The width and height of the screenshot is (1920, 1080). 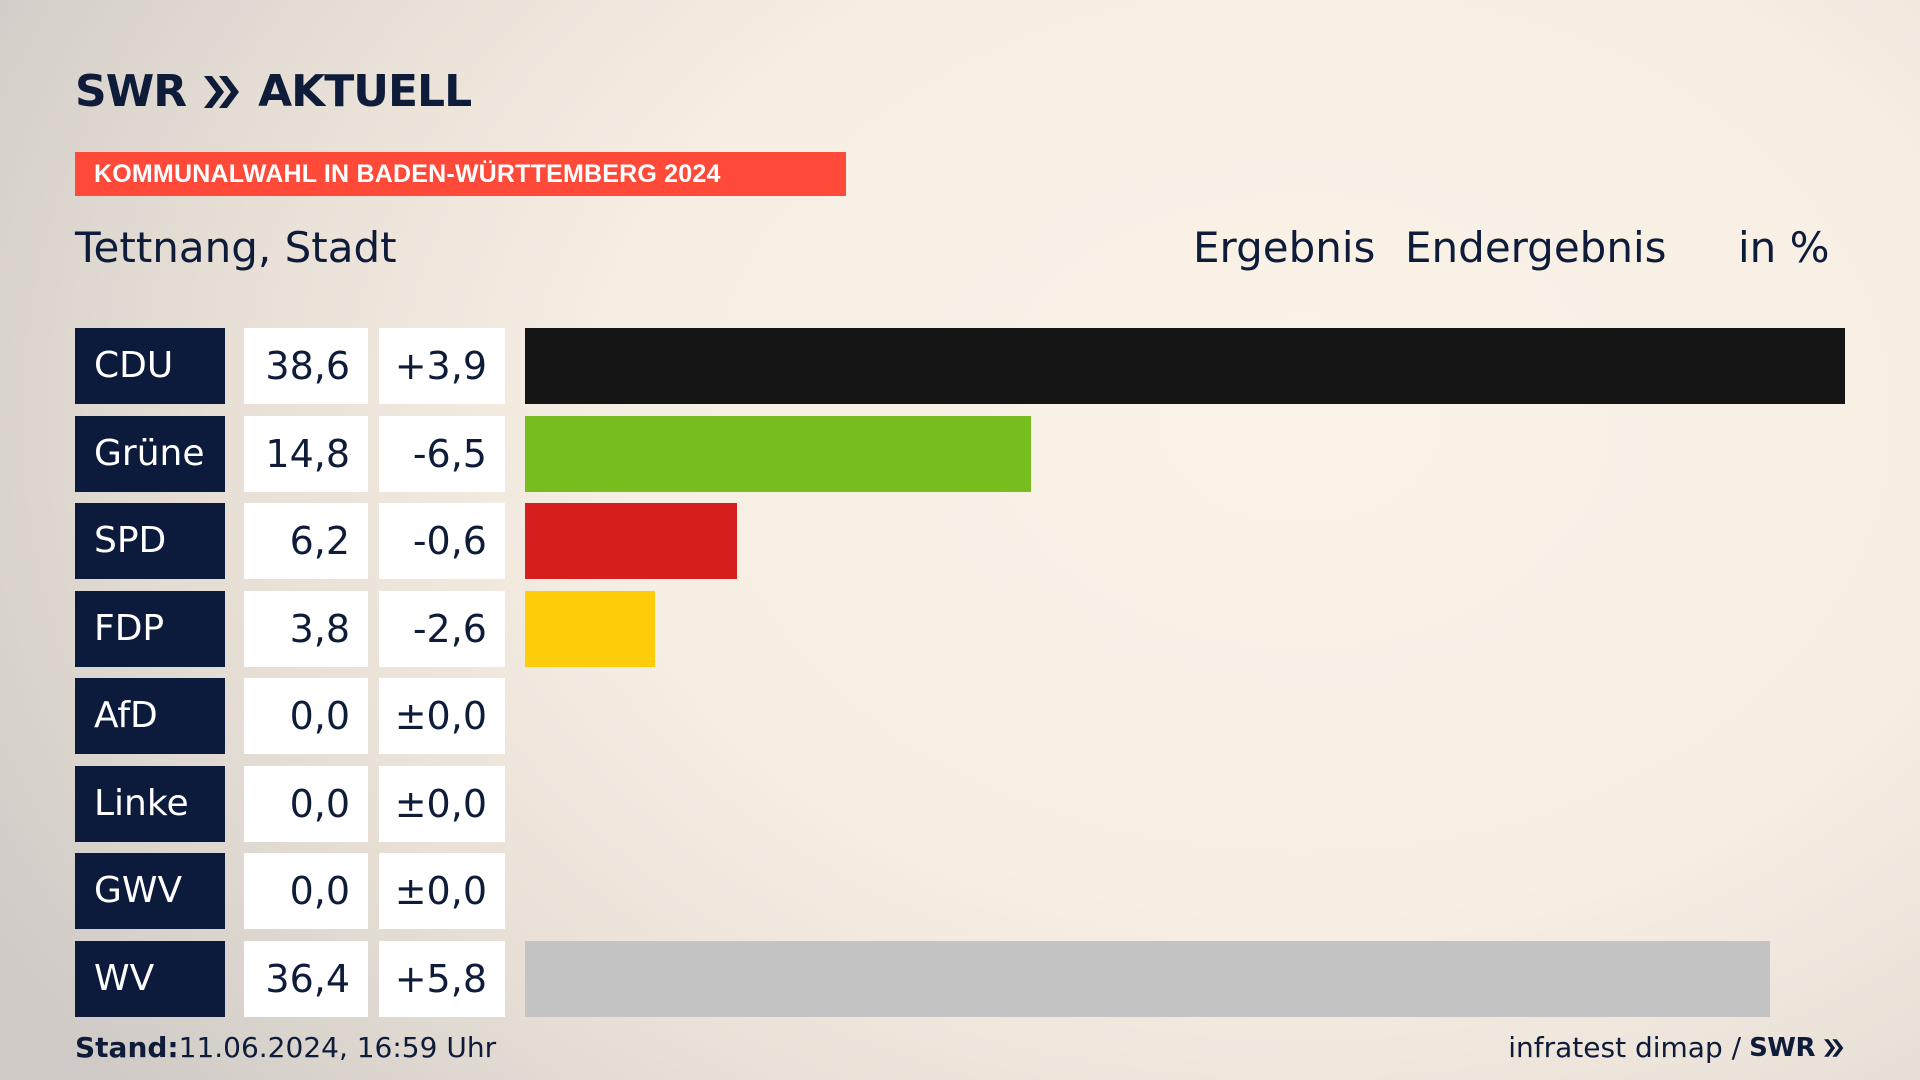 What do you see at coordinates (236, 247) in the screenshot?
I see `place-title: Tettnang, Stadt` at bounding box center [236, 247].